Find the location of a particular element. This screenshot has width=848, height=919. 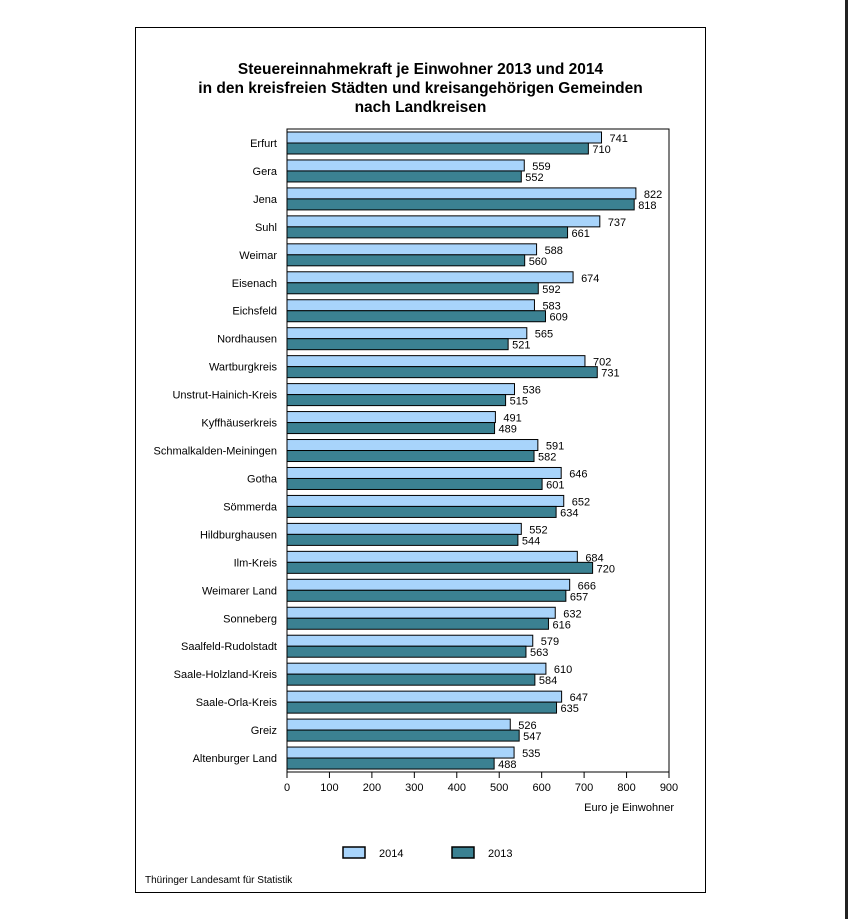

data-label-2014: 559 is located at coordinates (541, 167).